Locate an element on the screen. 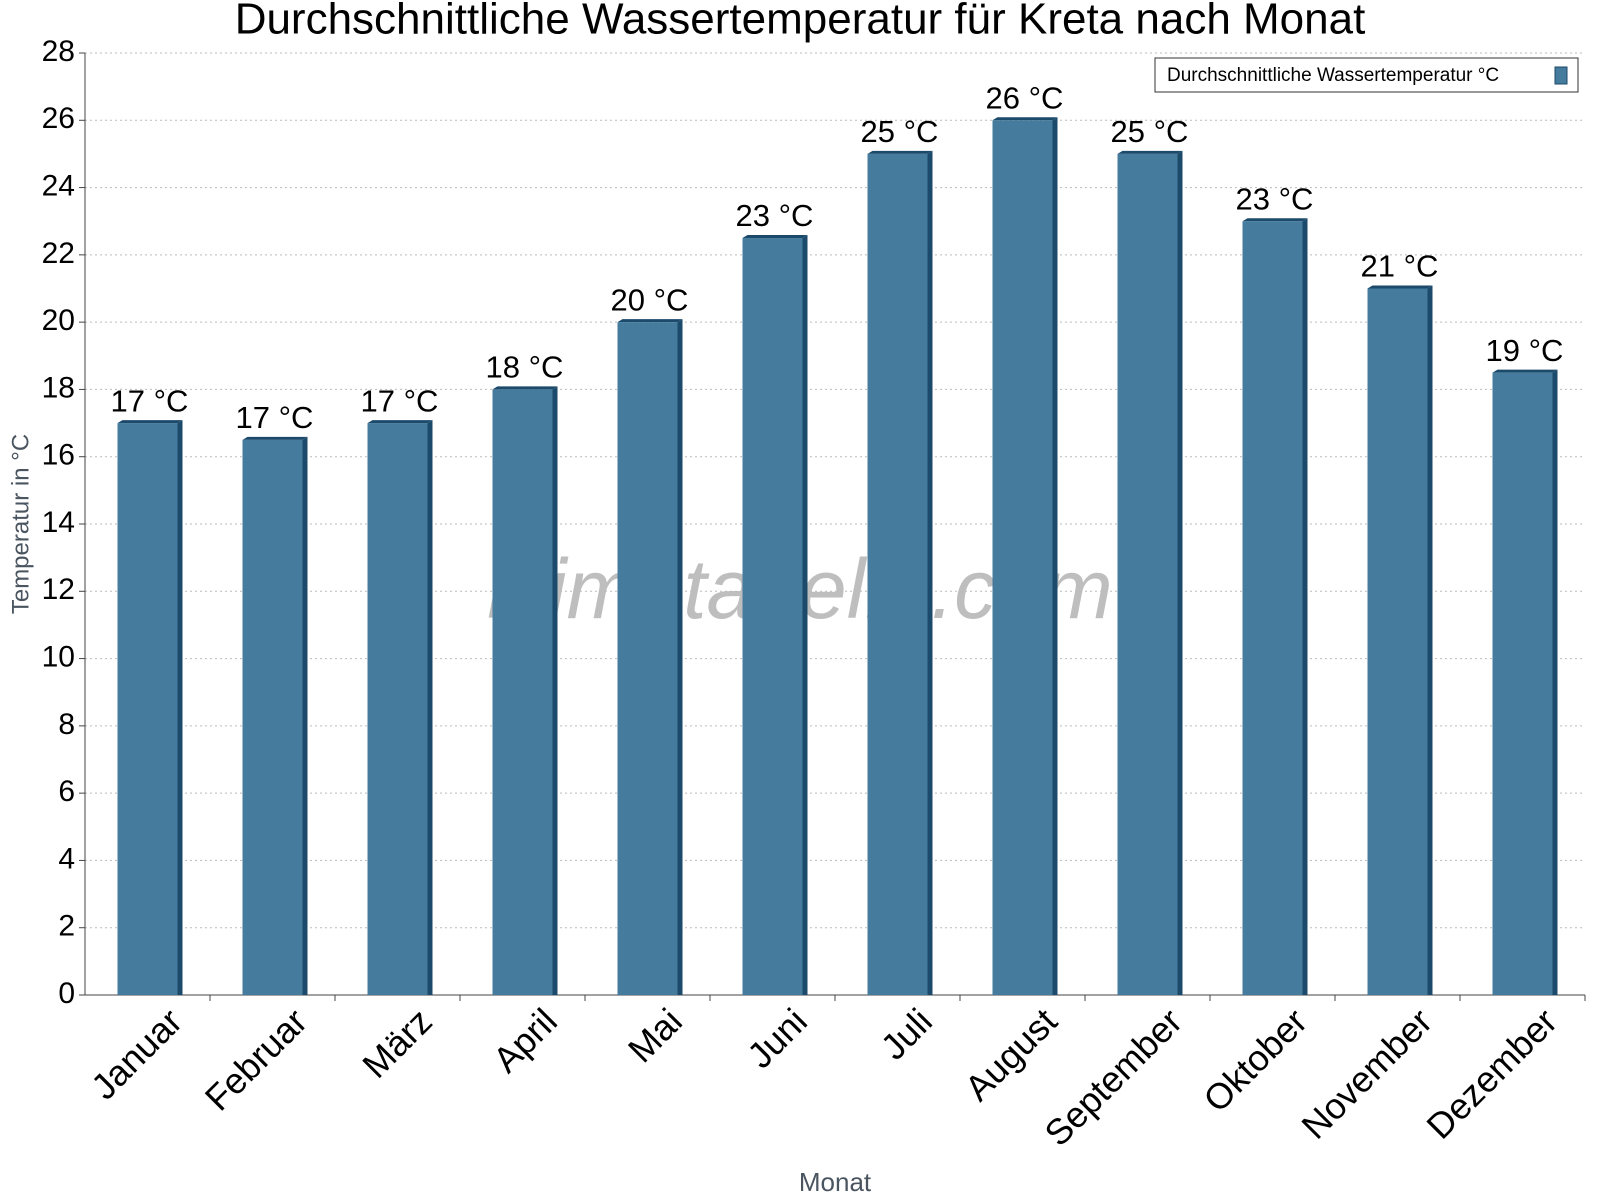 This screenshot has height=1200, width=1600. value-label: 21 °C is located at coordinates (1400, 266).